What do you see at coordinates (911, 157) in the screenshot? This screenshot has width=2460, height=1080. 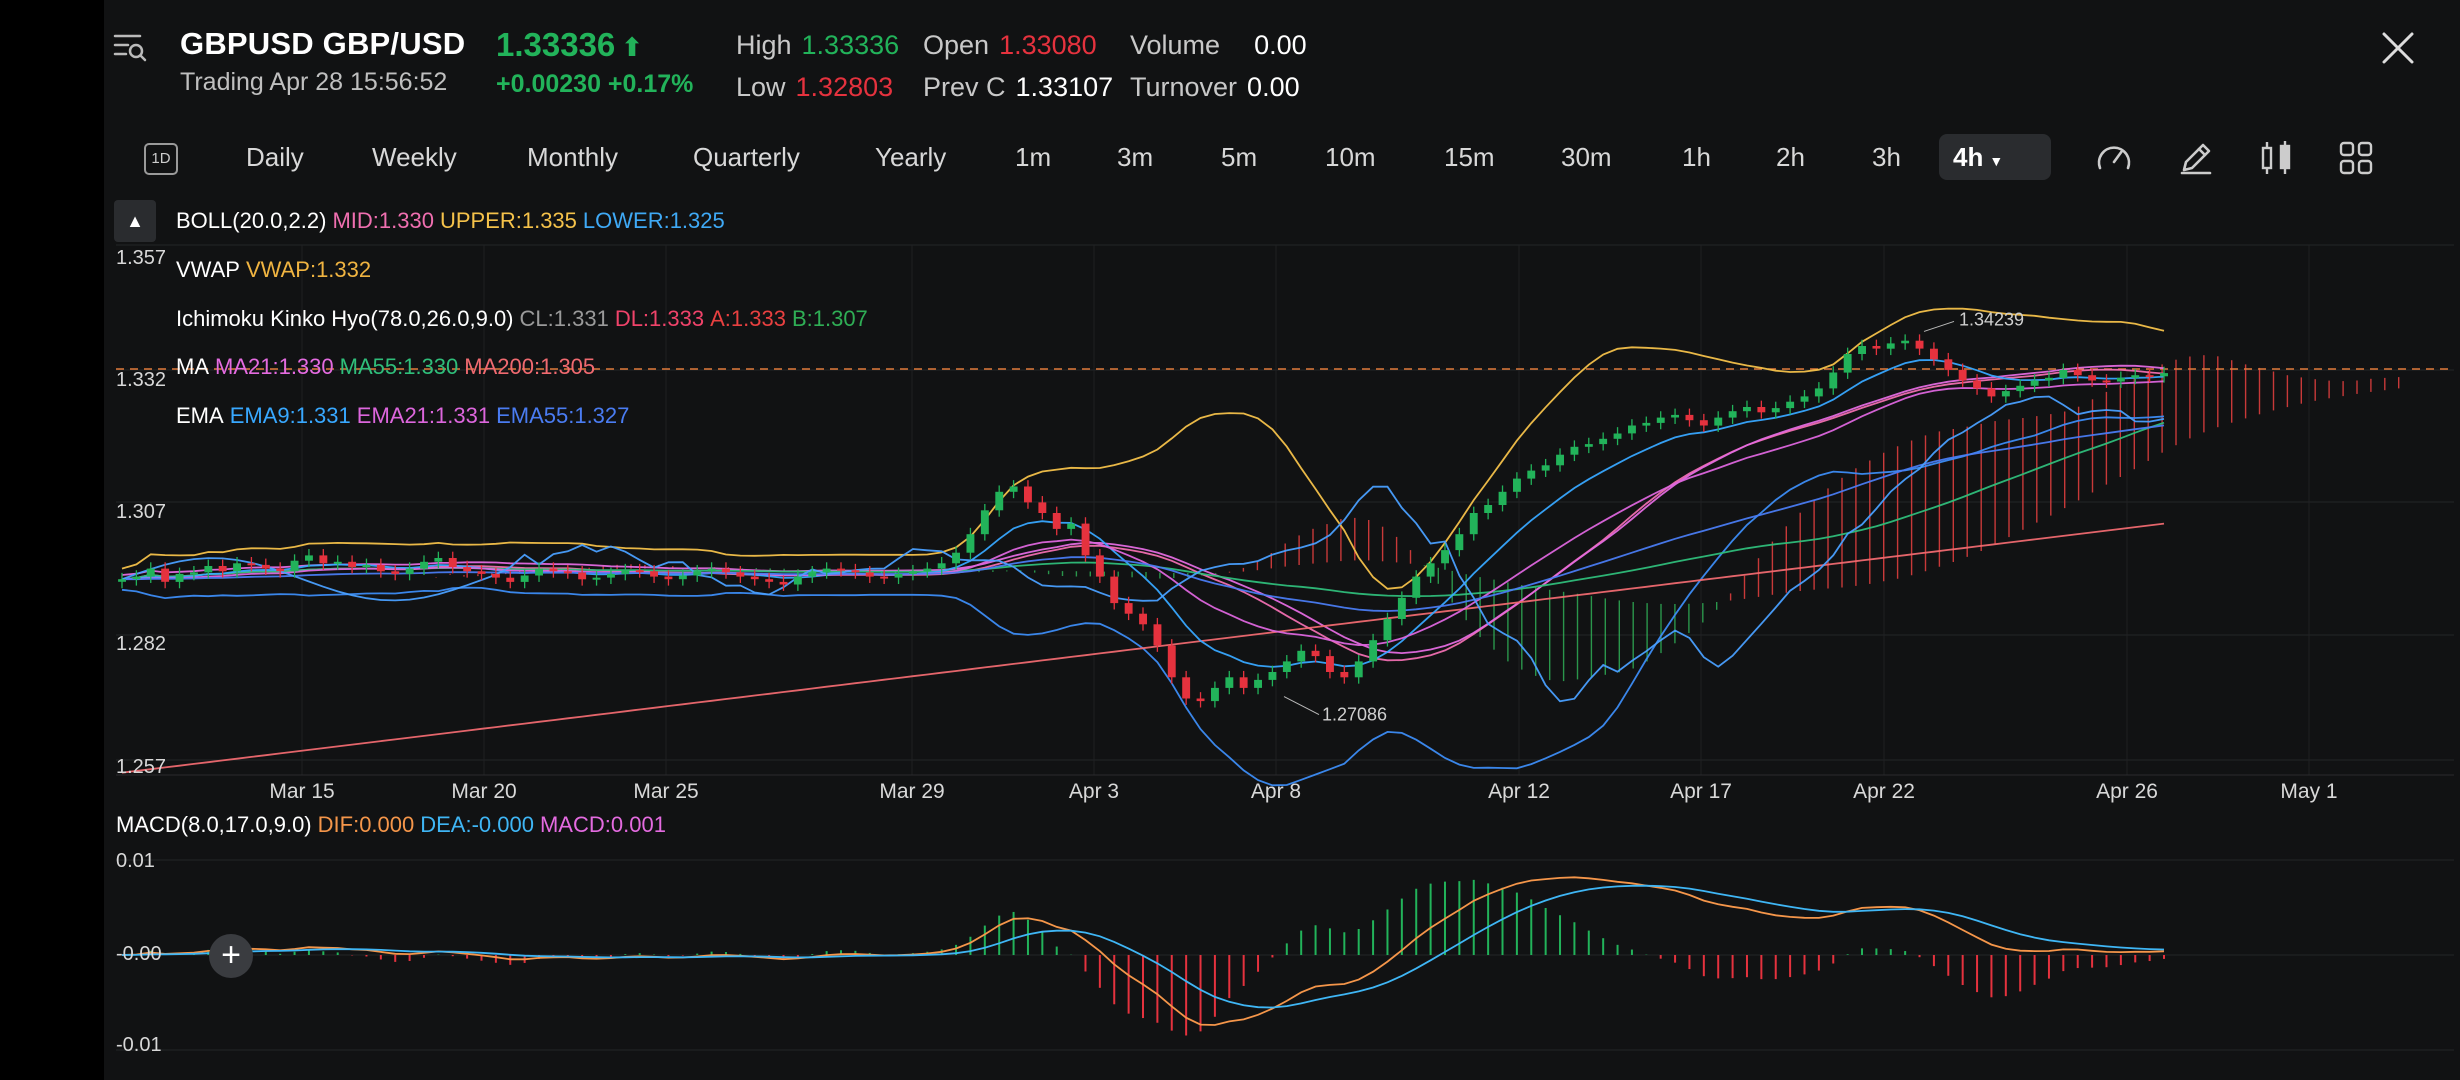 I see `tab-yearly: Yearly` at bounding box center [911, 157].